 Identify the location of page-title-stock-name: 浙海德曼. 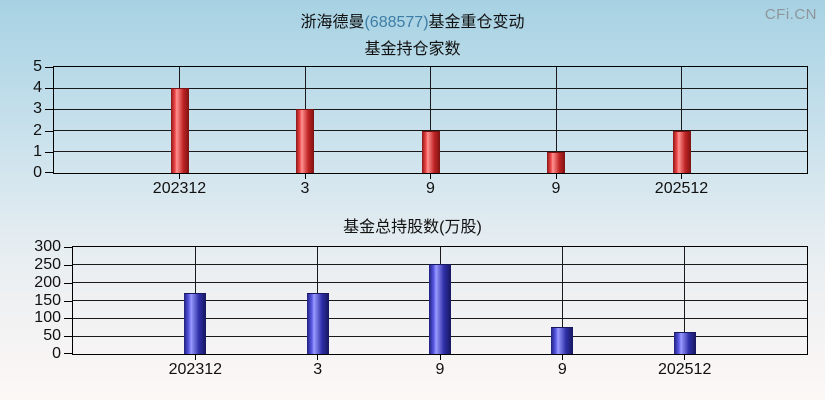
(332, 22).